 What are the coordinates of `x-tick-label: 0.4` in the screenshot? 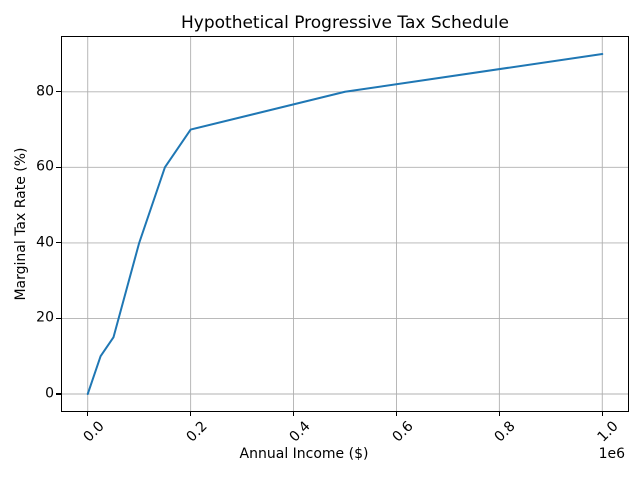 It's located at (300, 432).